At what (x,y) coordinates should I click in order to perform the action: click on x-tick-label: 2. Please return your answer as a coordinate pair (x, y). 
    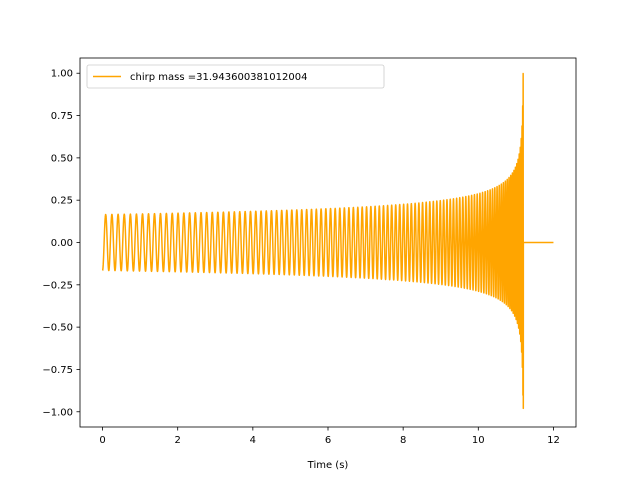
    Looking at the image, I should click on (178, 440).